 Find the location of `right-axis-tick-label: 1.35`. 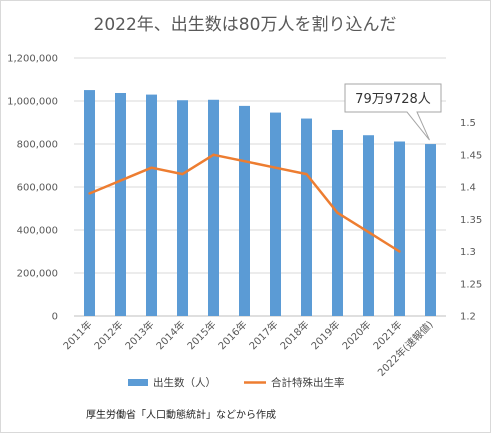

right-axis-tick-label: 1.35 is located at coordinates (471, 220).